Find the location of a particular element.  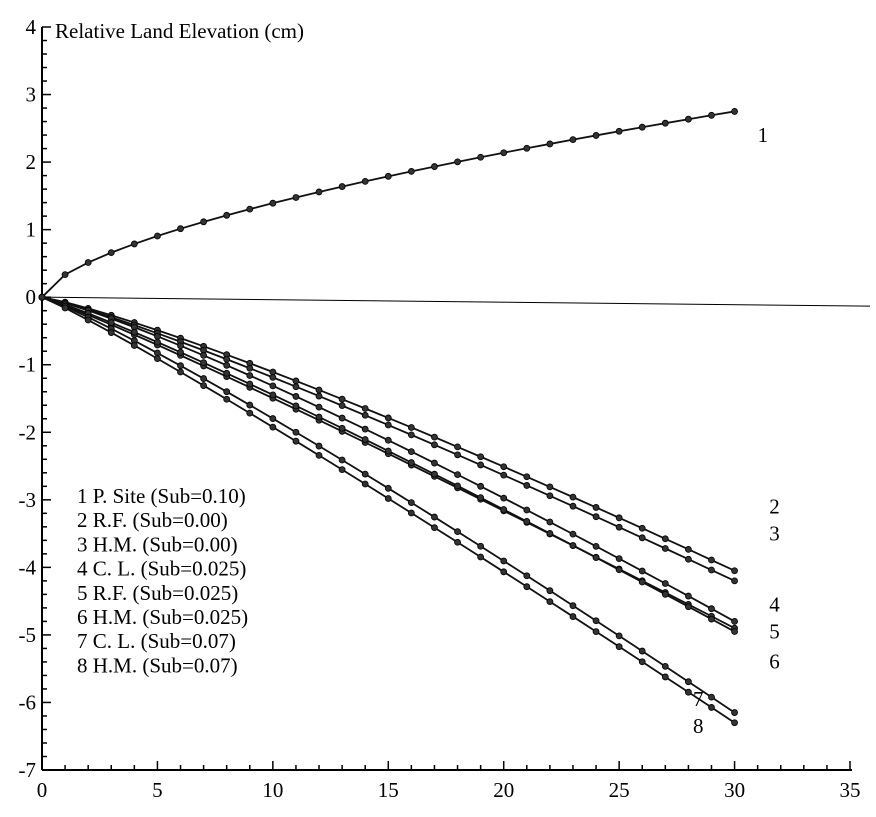

x-tick-label: 15 is located at coordinates (388, 790).